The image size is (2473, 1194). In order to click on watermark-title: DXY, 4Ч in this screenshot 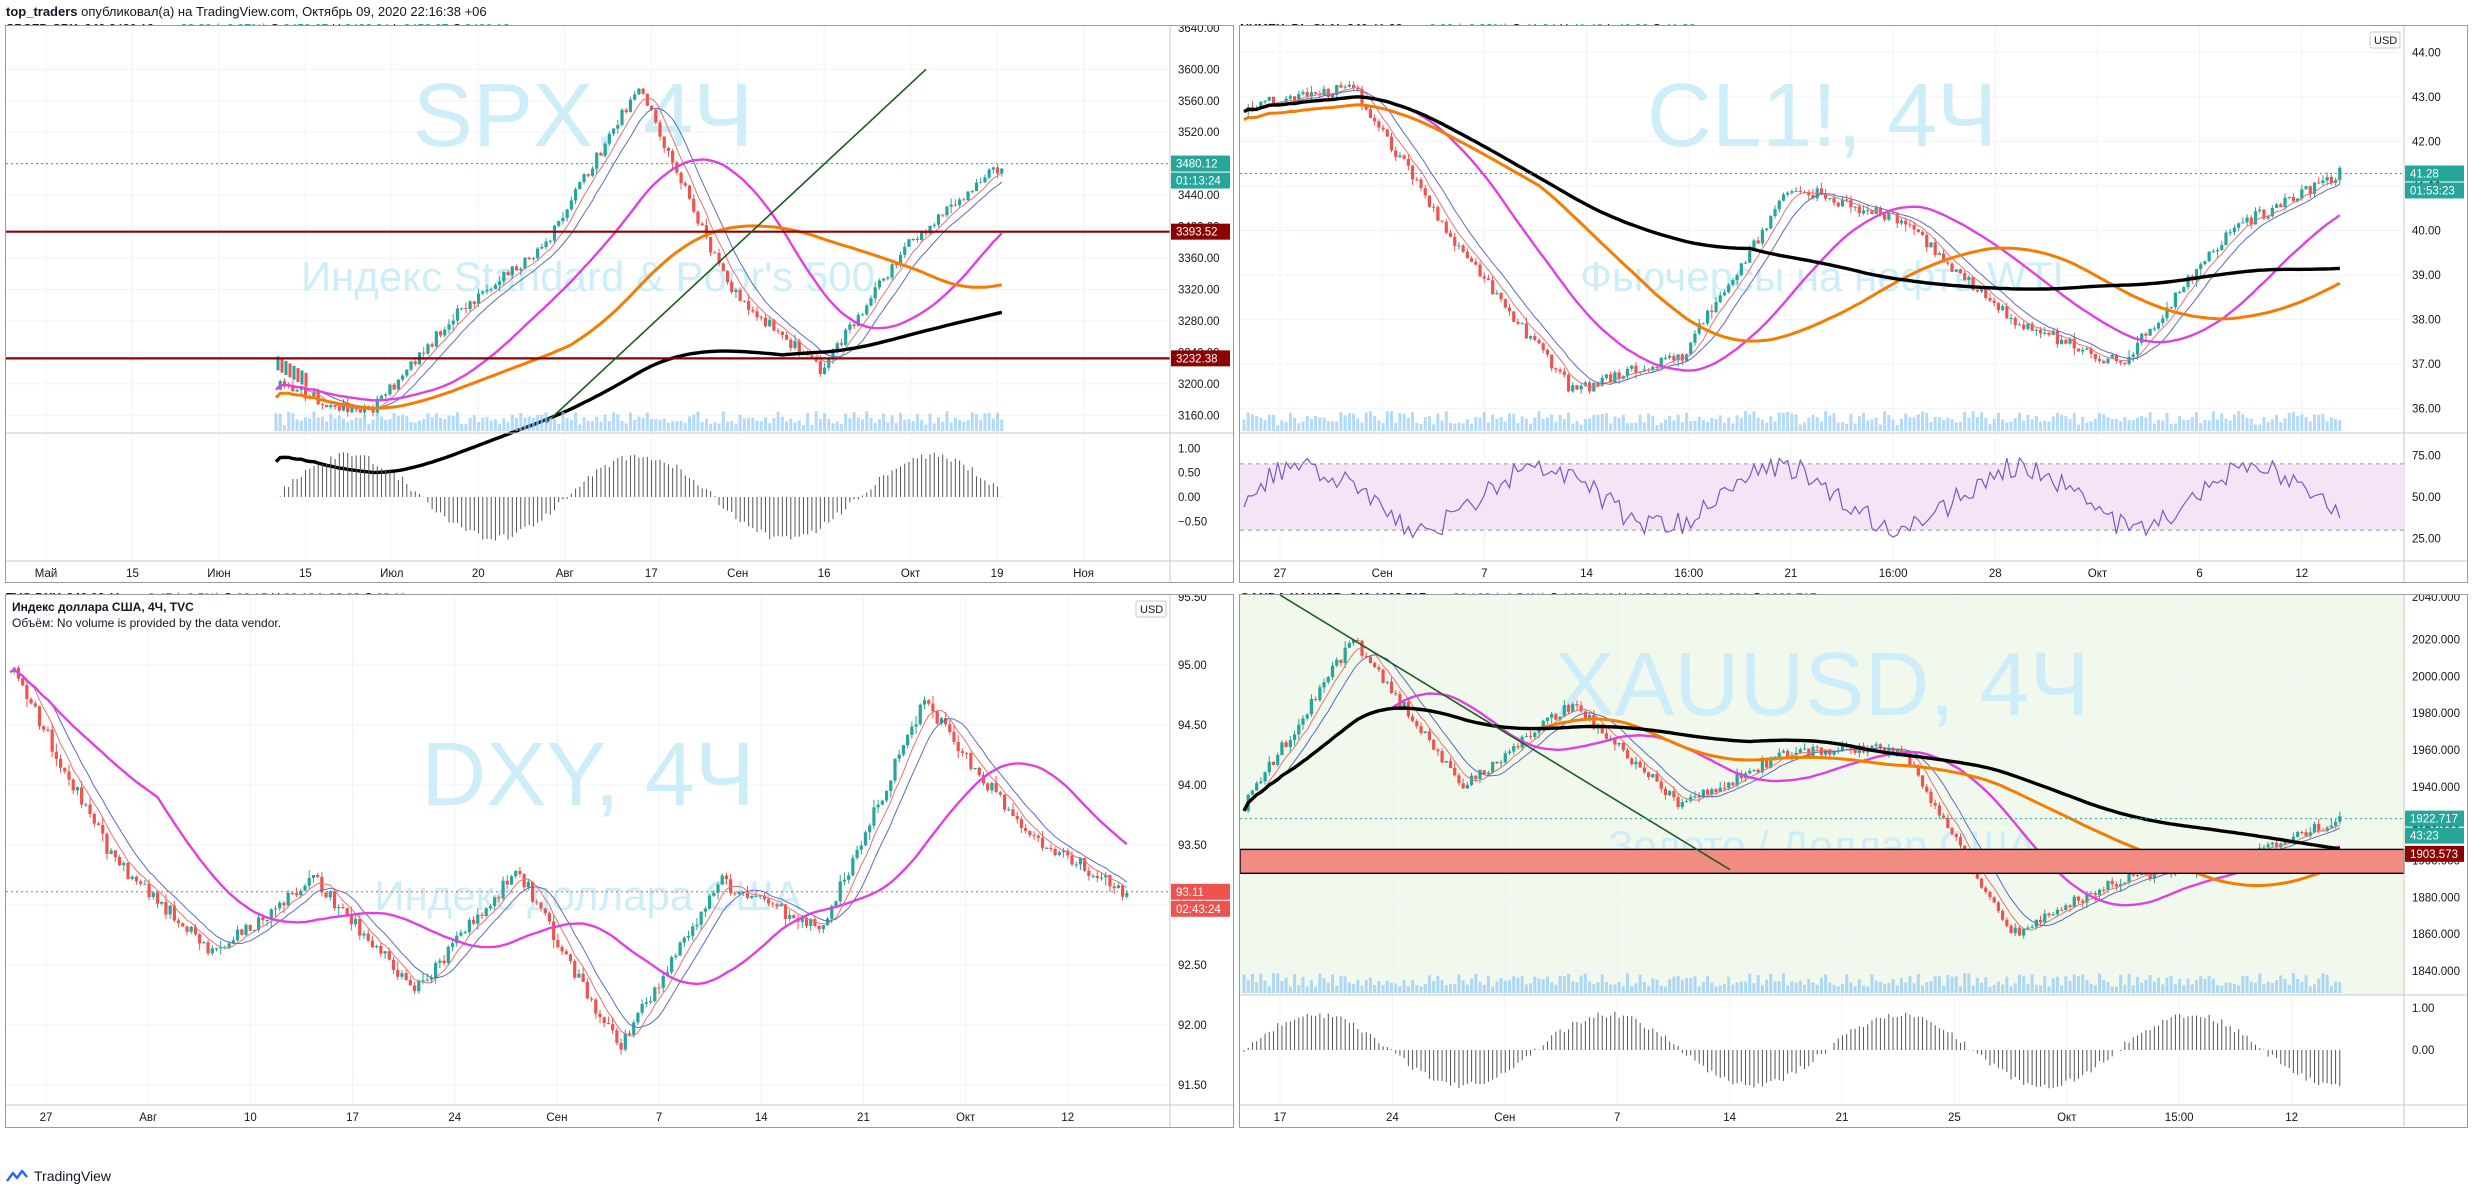, I will do `click(588, 775)`.